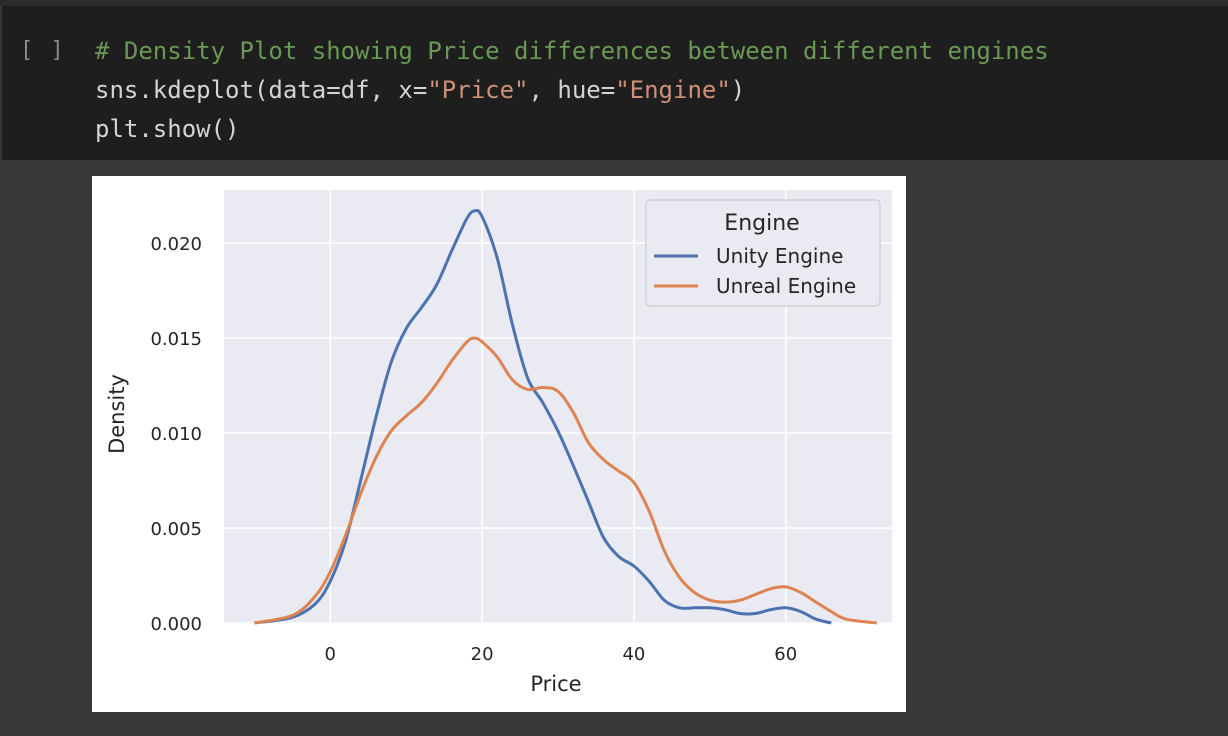 This screenshot has height=736, width=1228. I want to click on legend-label-unreal: Unreal Engine, so click(786, 286).